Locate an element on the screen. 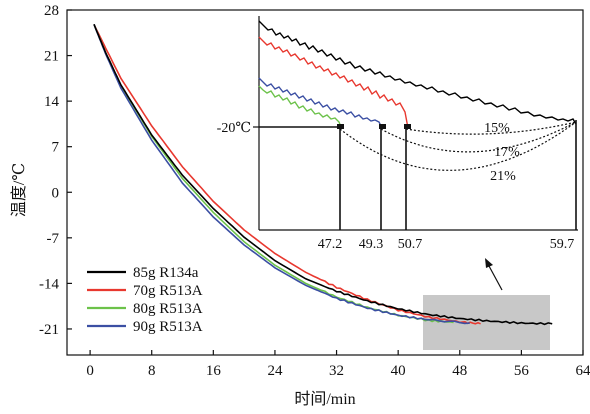 The height and width of the screenshot is (414, 590). inset-ref-label: -20℃ is located at coordinates (234, 128).